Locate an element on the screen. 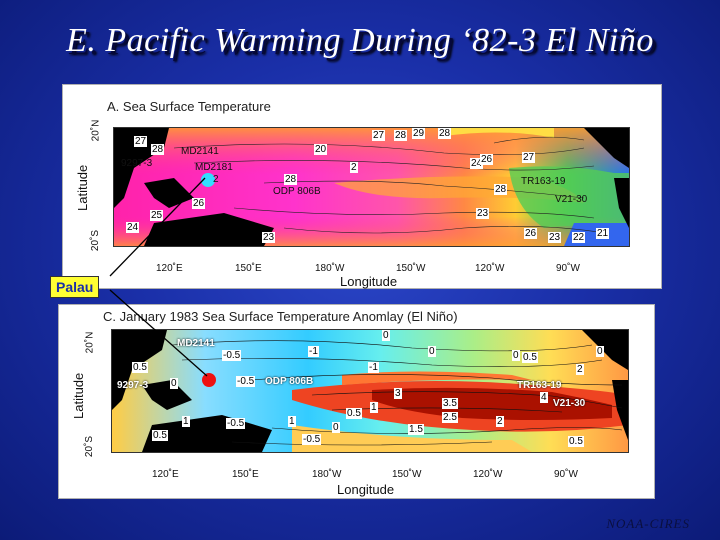  panel-c-xtick: 150˚W is located at coordinates (407, 474).